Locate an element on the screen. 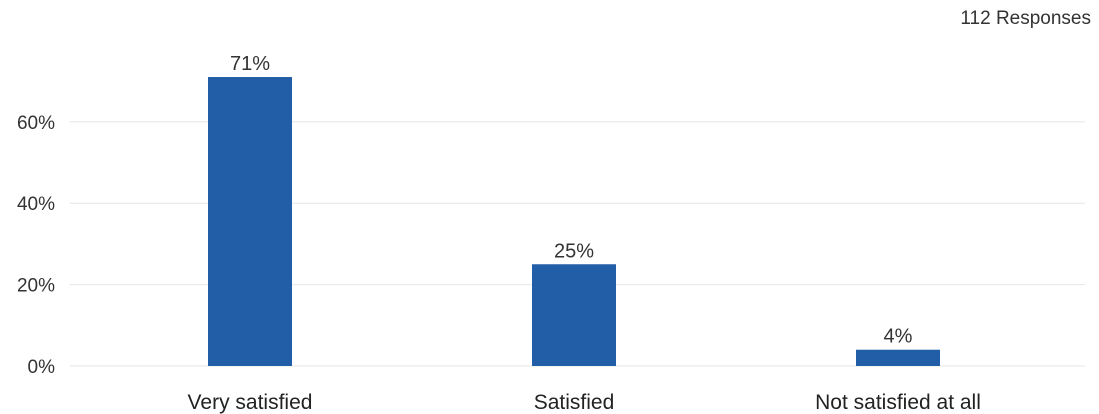 Image resolution: width=1099 pixels, height=414 pixels. y-tick-label: 0% is located at coordinates (42, 367).